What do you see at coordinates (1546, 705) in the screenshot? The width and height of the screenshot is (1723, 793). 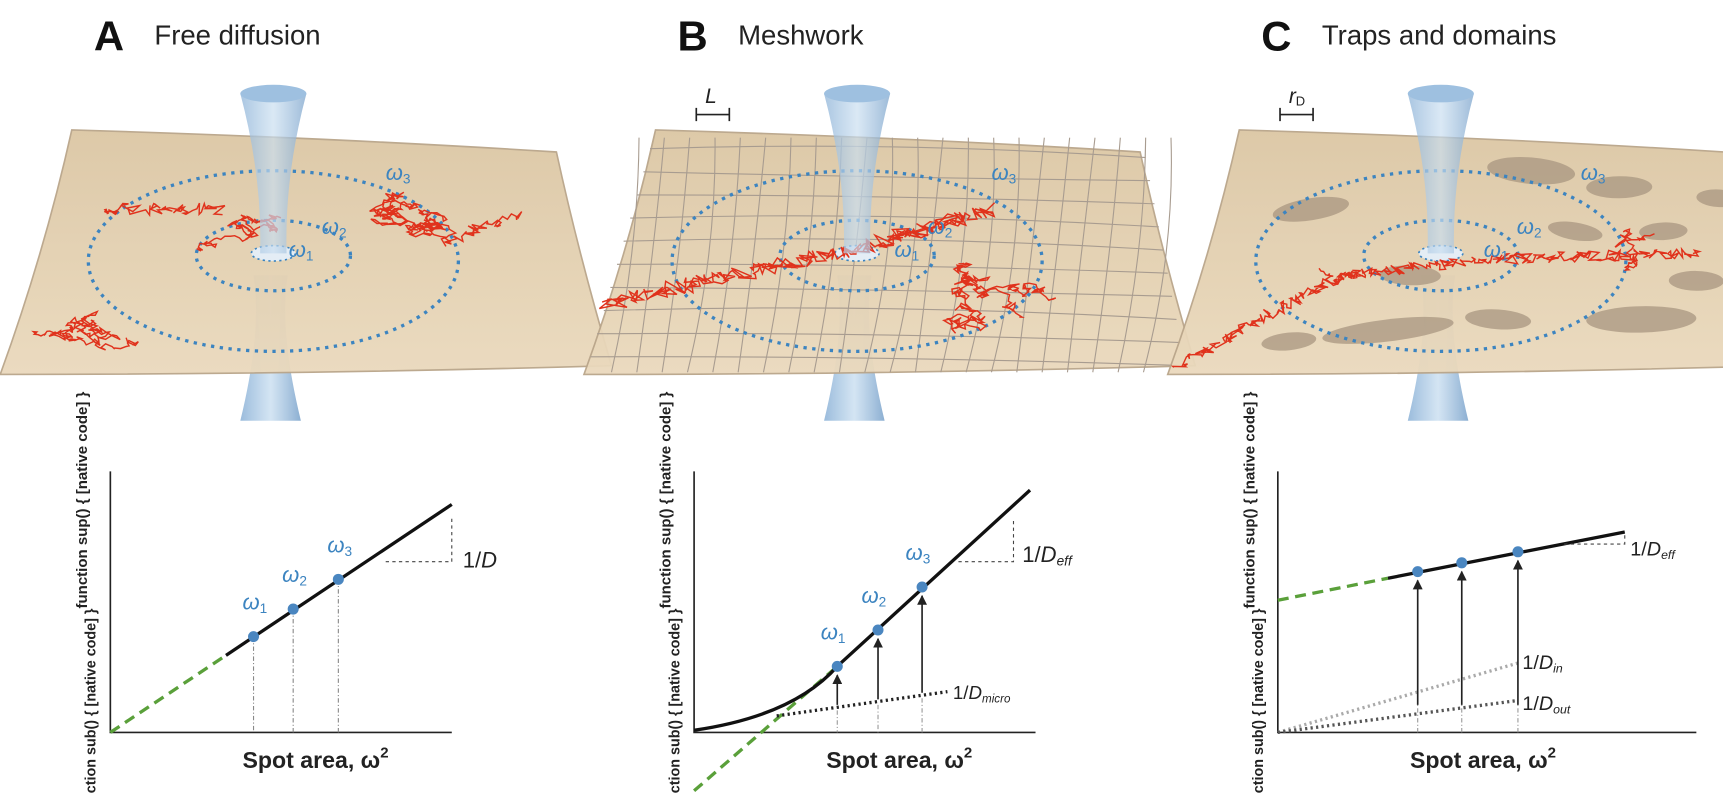 I see `slope-label: 1/Dout` at bounding box center [1546, 705].